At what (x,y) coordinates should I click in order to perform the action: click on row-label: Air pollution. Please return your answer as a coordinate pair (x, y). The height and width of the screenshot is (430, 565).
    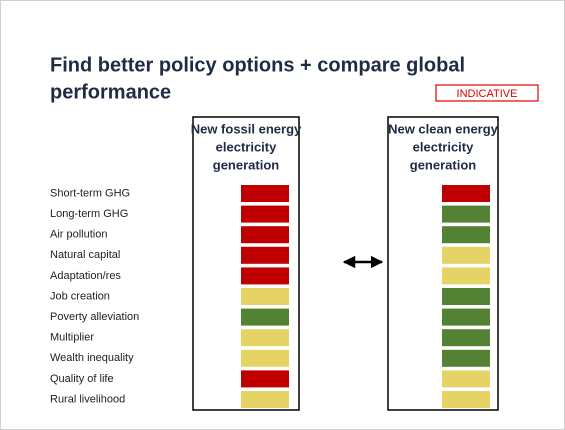
    Looking at the image, I should click on (78, 235).